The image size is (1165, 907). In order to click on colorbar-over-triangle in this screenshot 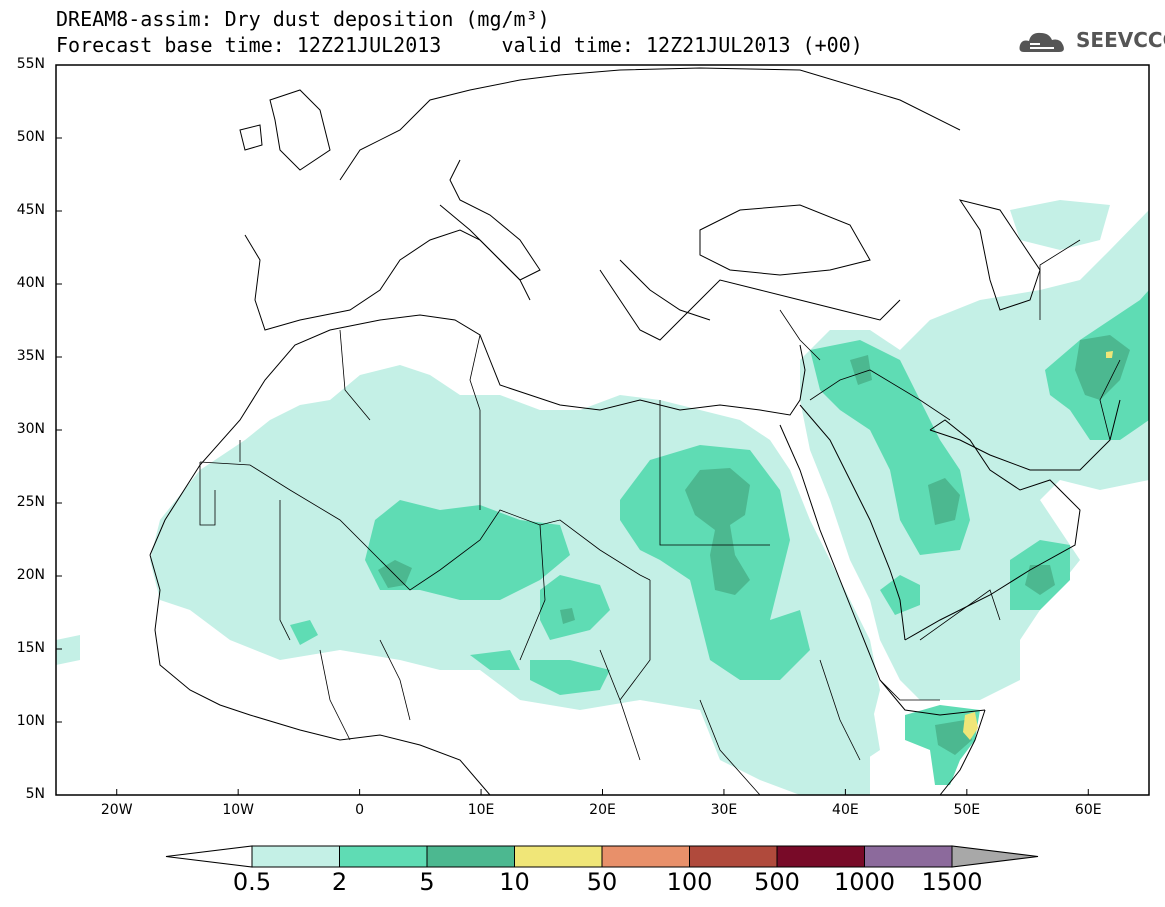, I will do `click(995, 856)`.